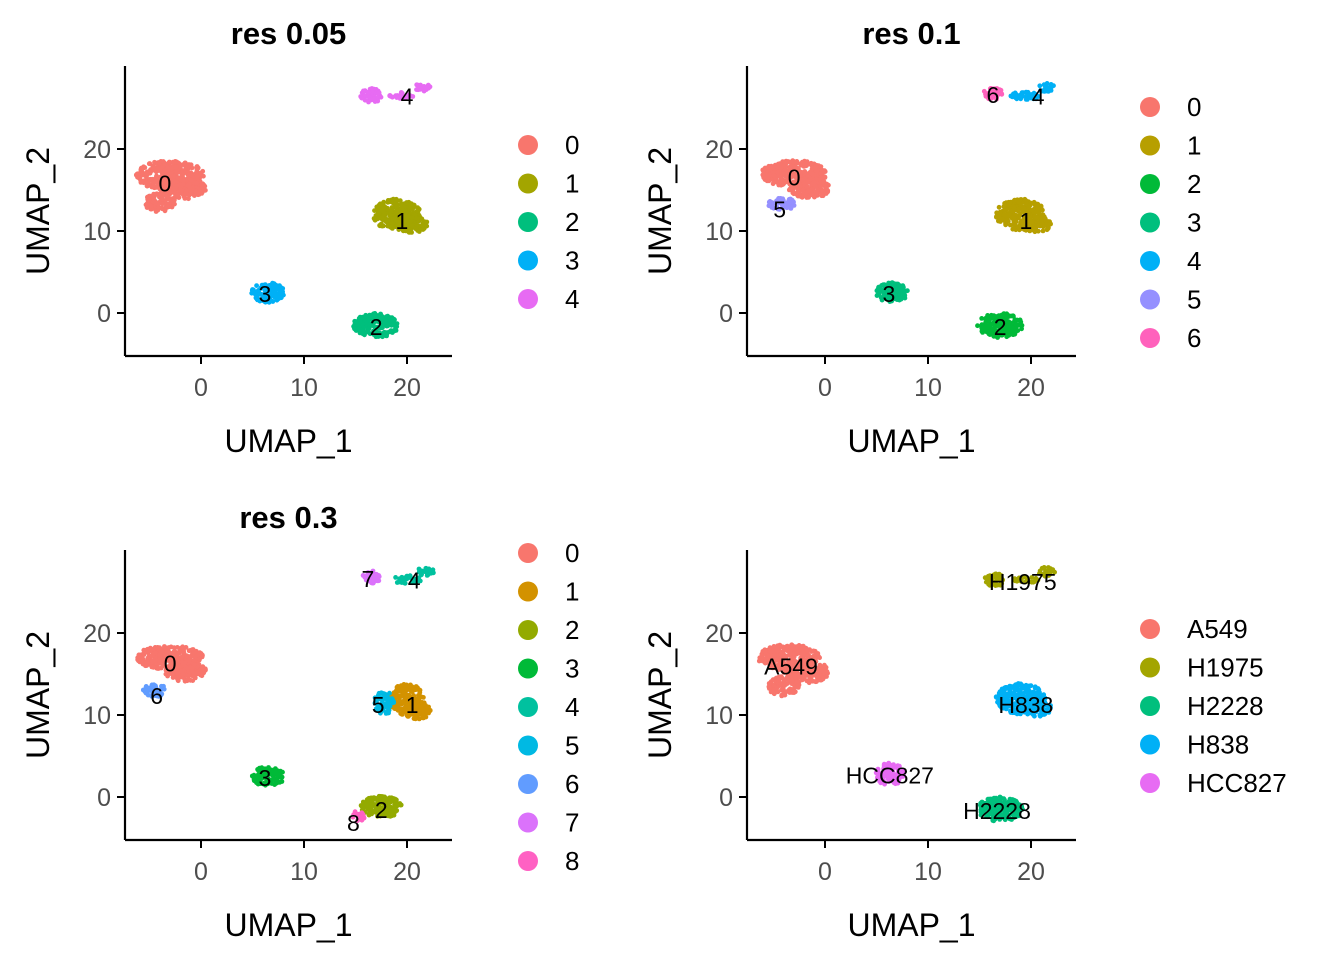  I want to click on cluster-label: 5, so click(779, 210).